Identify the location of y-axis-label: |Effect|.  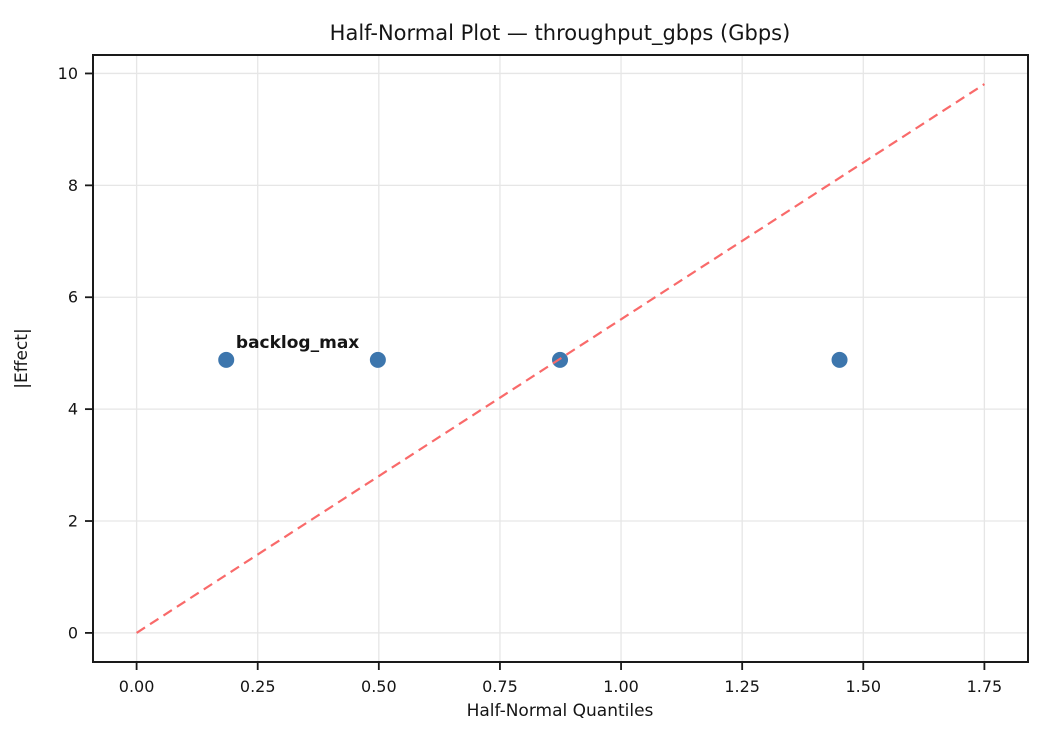
(22, 358).